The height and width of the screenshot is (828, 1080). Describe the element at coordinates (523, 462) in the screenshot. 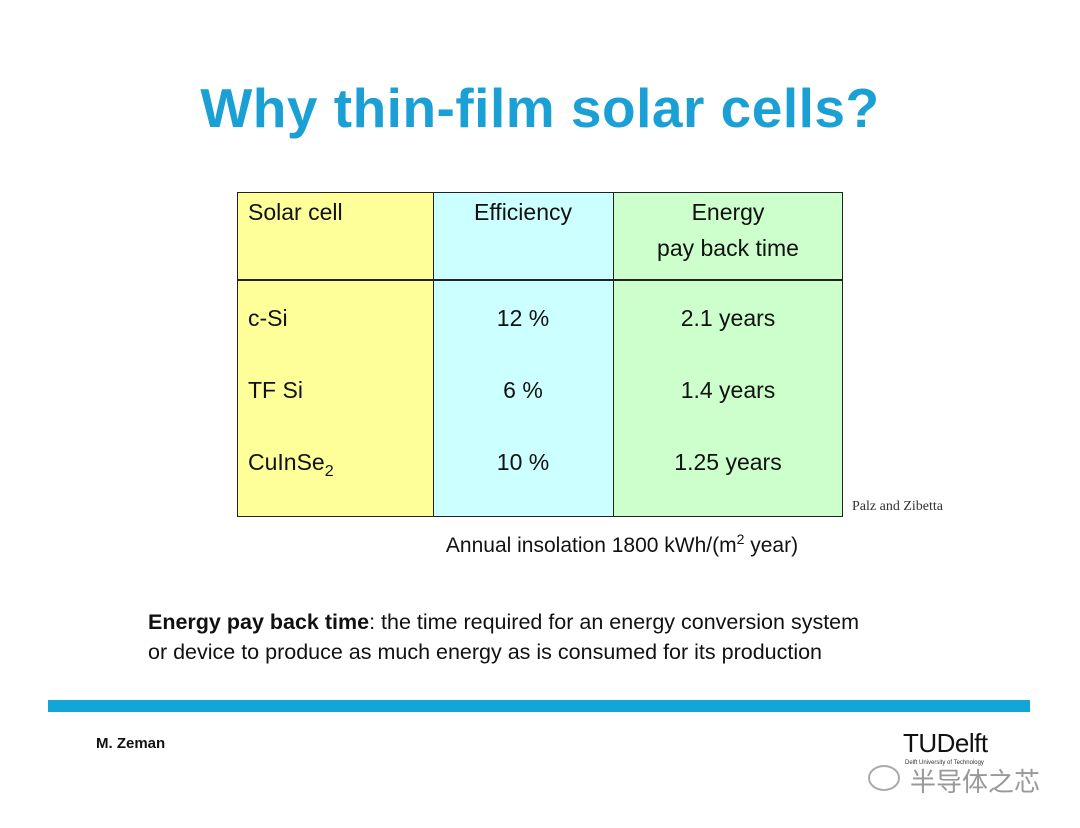

I see `cell: 10 %` at that location.